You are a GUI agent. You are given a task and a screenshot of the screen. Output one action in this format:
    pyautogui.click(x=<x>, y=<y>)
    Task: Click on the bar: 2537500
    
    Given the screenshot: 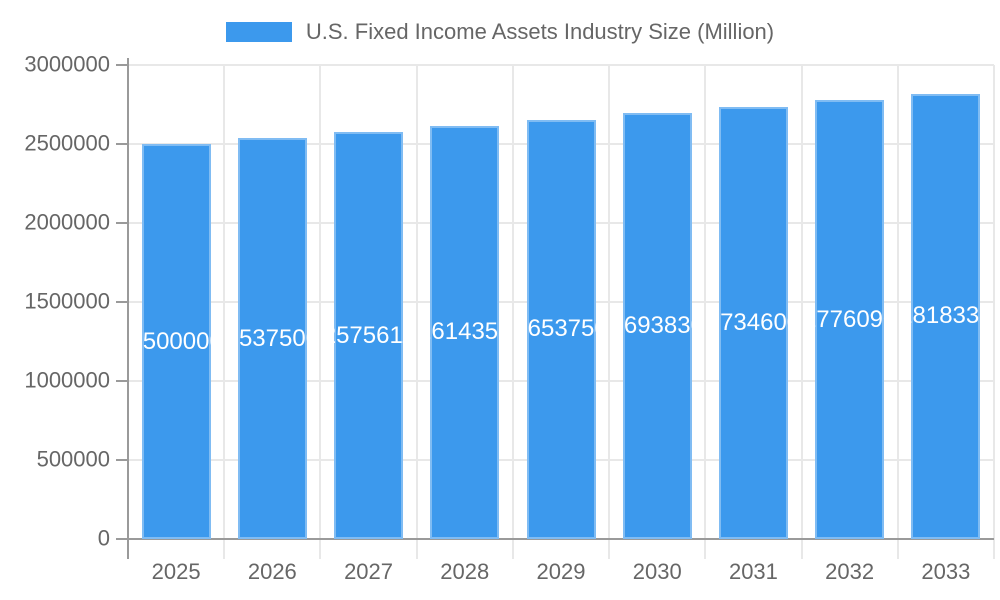 What is the action you would take?
    pyautogui.click(x=272, y=338)
    